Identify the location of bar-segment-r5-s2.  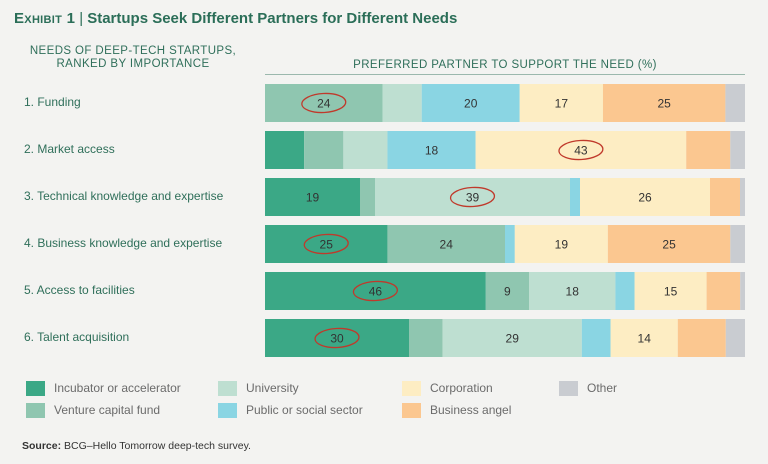
(507, 291).